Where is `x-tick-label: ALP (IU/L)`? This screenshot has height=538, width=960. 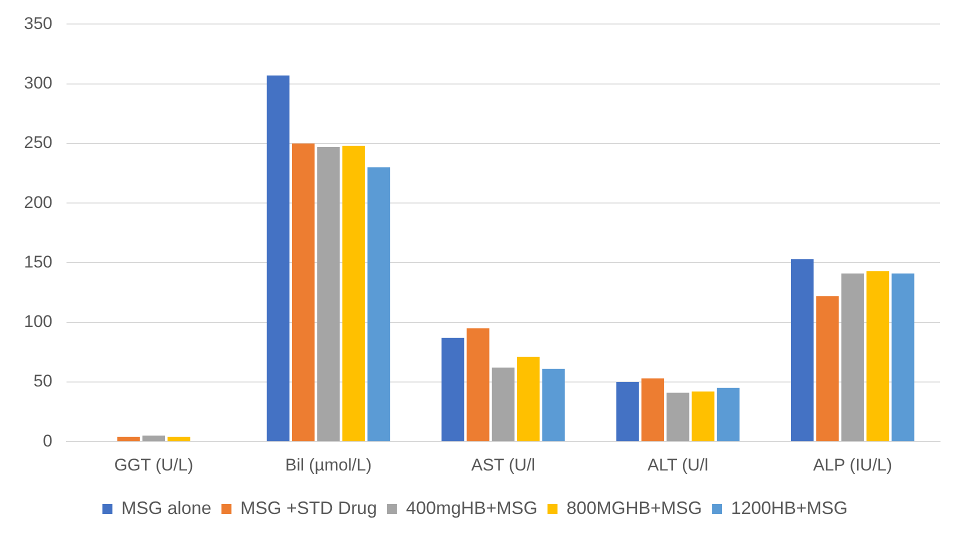
x-tick-label: ALP (IU/L) is located at coordinates (852, 464).